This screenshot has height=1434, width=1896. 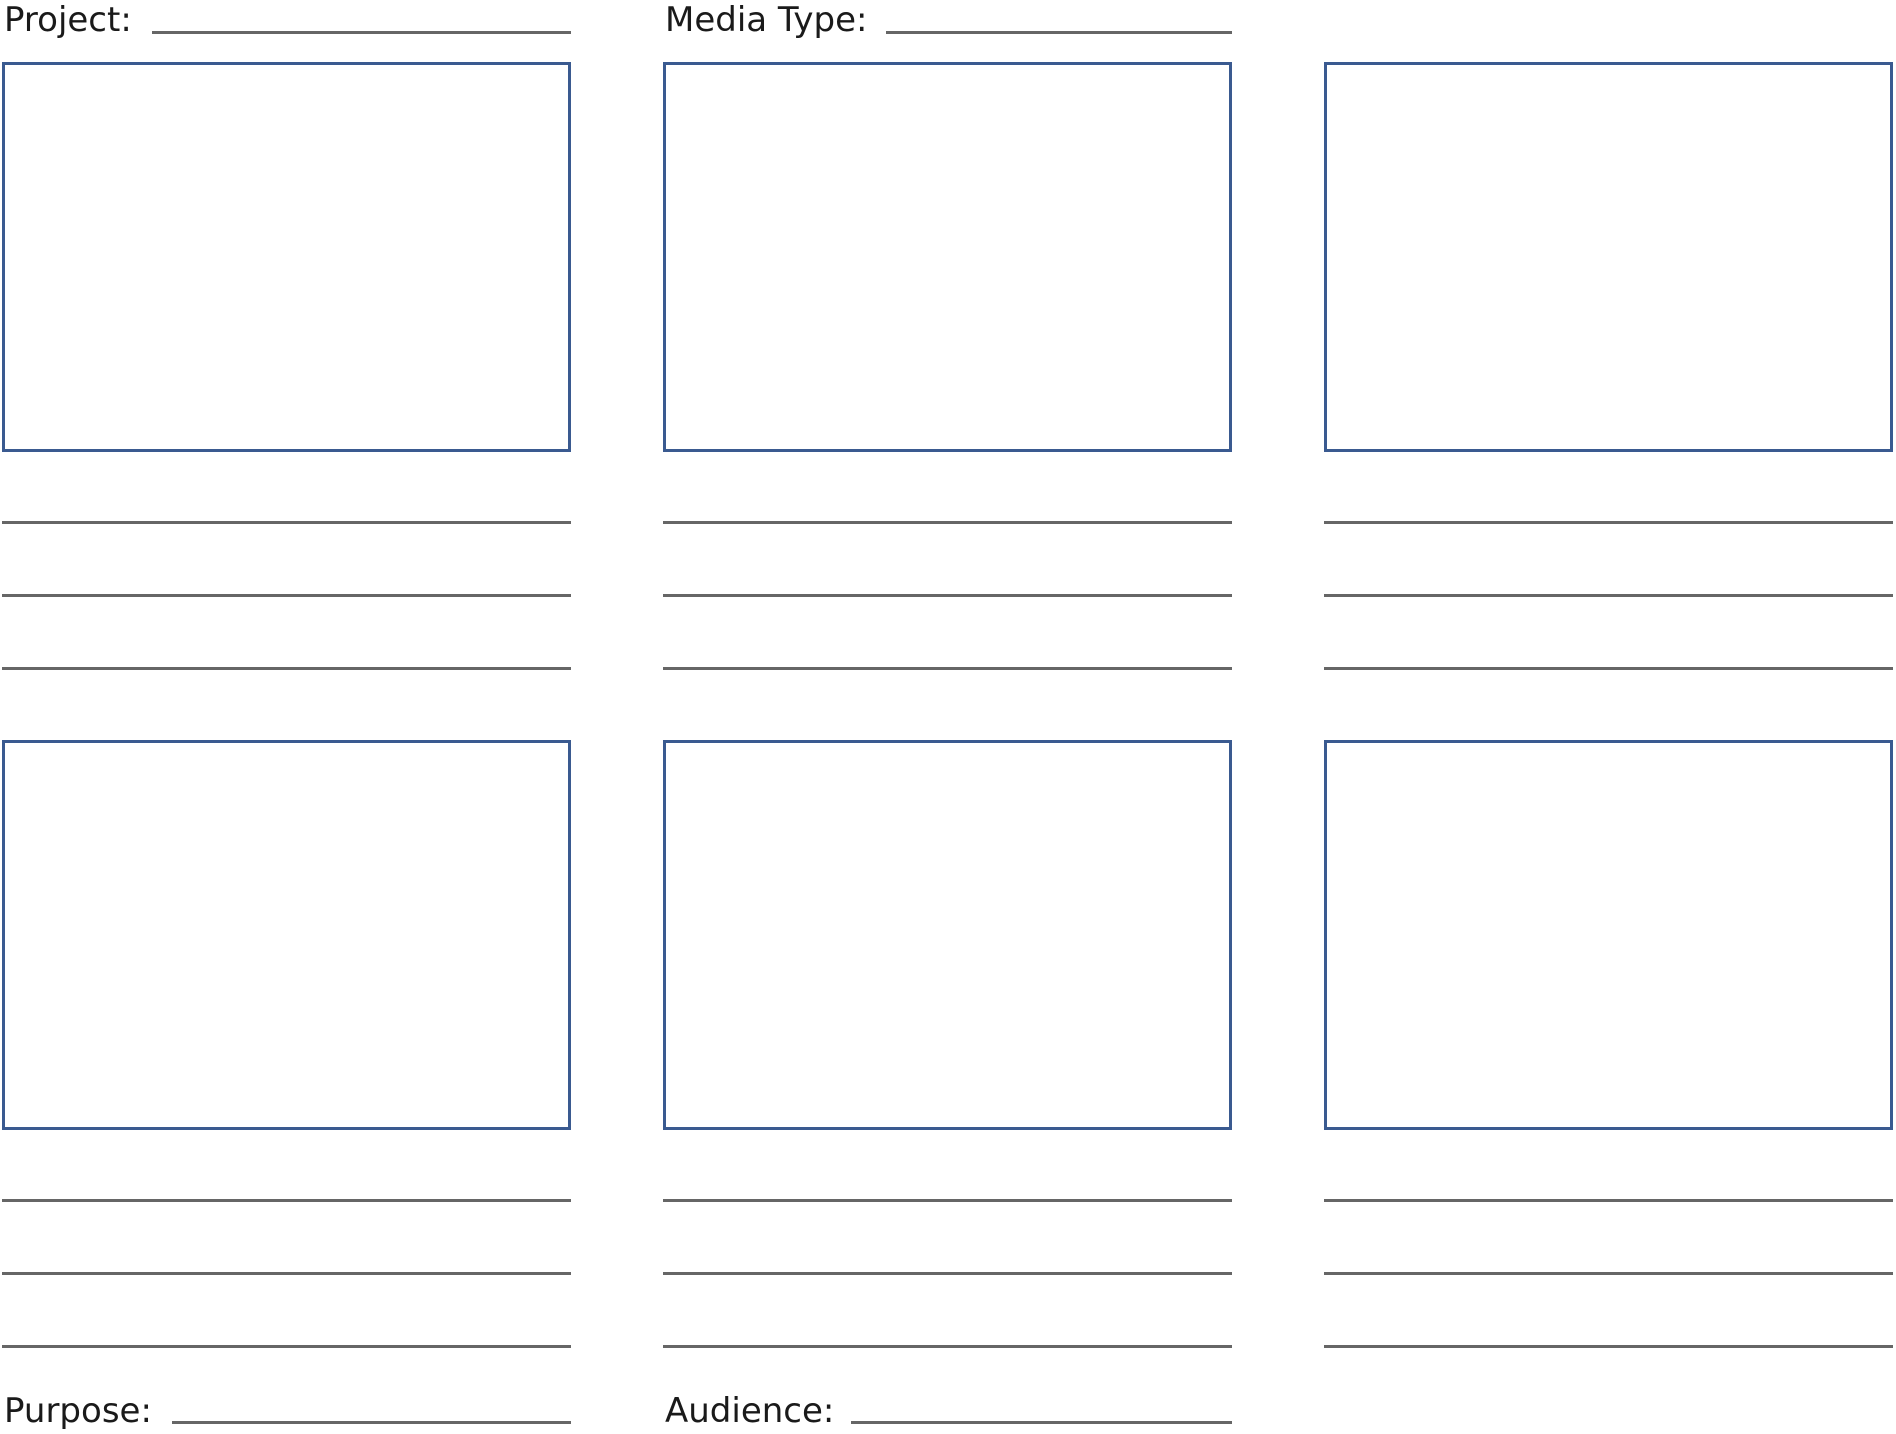 What do you see at coordinates (371, 1422) in the screenshot?
I see `purpose-field` at bounding box center [371, 1422].